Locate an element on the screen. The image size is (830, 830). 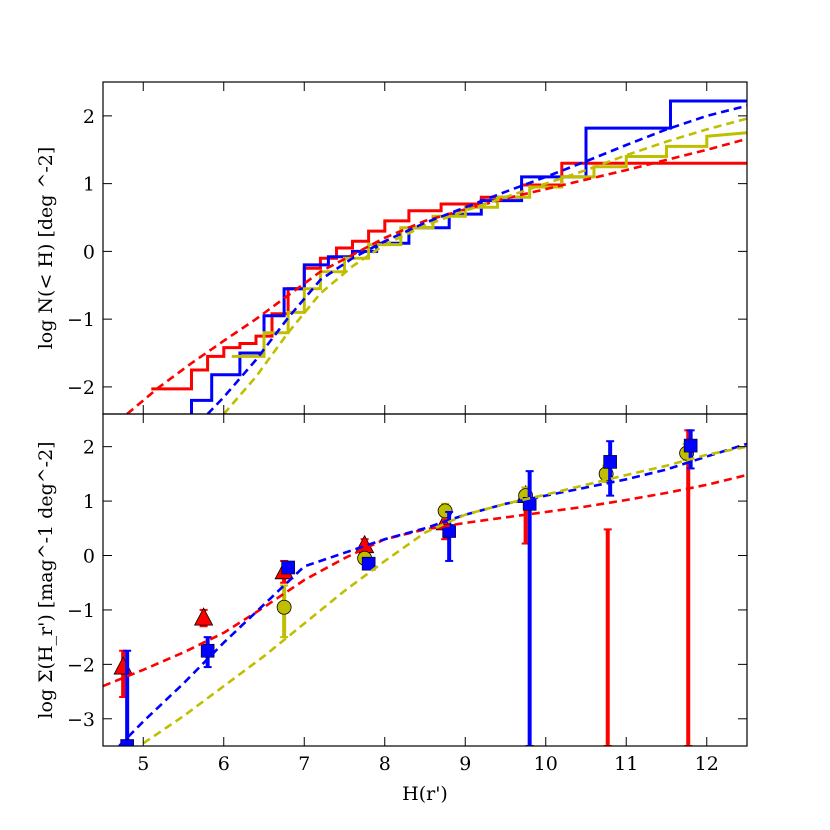
x-tick-label: 9 is located at coordinates (465, 764).